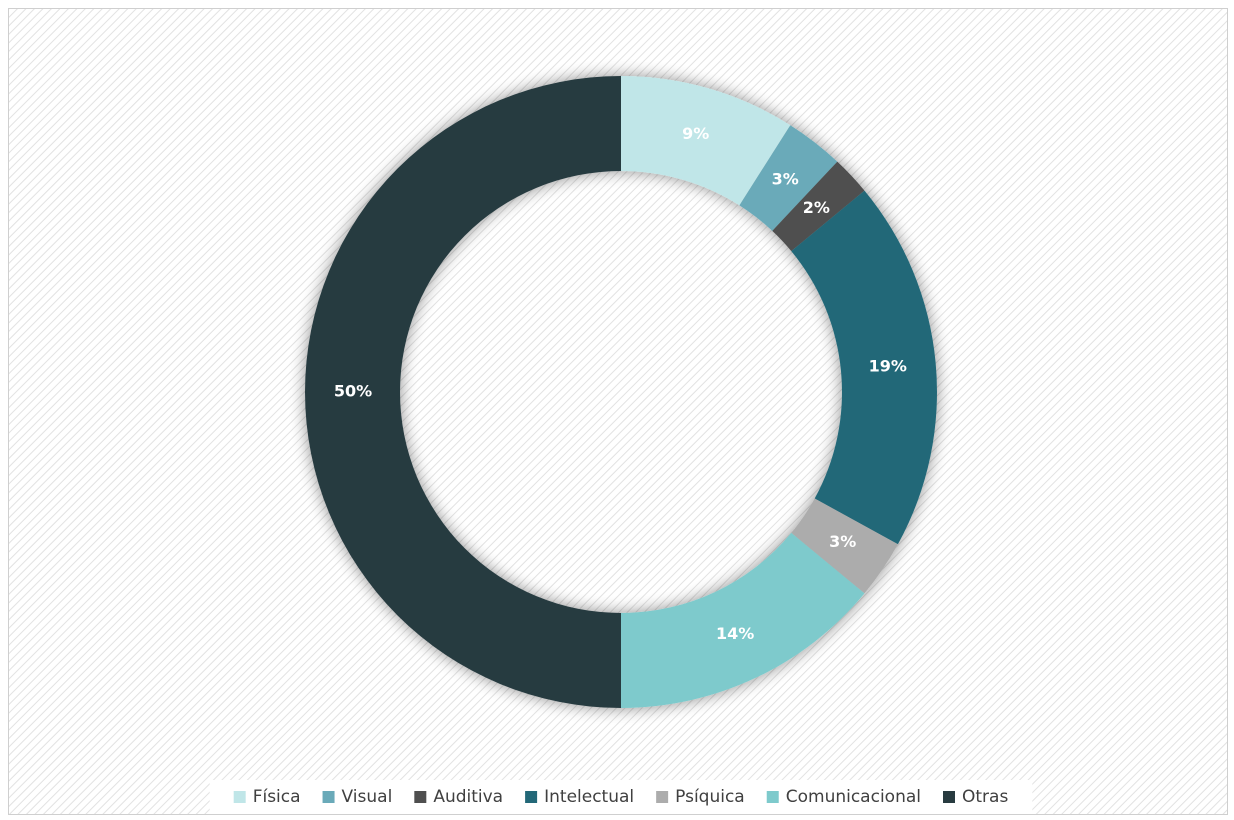  I want to click on data-label: 9%, so click(695, 133).